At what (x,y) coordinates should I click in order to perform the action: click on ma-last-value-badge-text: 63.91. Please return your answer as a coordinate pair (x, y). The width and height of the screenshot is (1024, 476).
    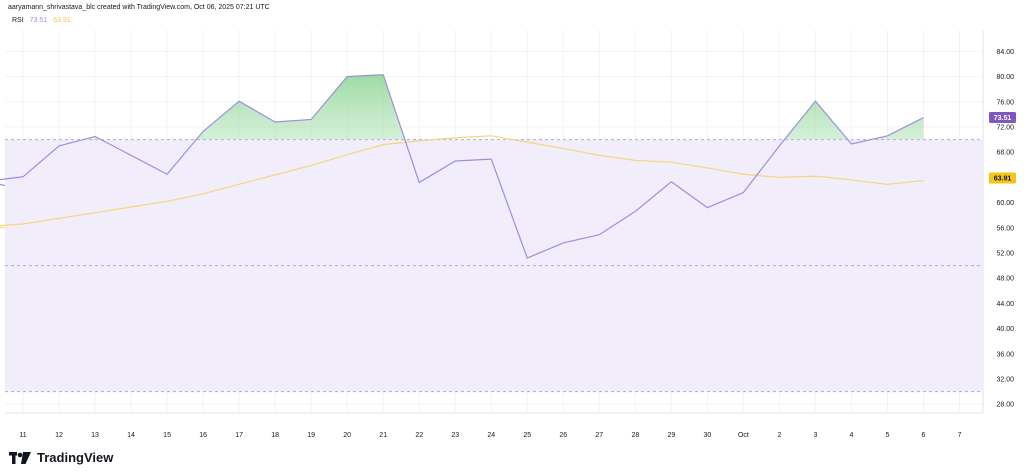
    Looking at the image, I should click on (1003, 178).